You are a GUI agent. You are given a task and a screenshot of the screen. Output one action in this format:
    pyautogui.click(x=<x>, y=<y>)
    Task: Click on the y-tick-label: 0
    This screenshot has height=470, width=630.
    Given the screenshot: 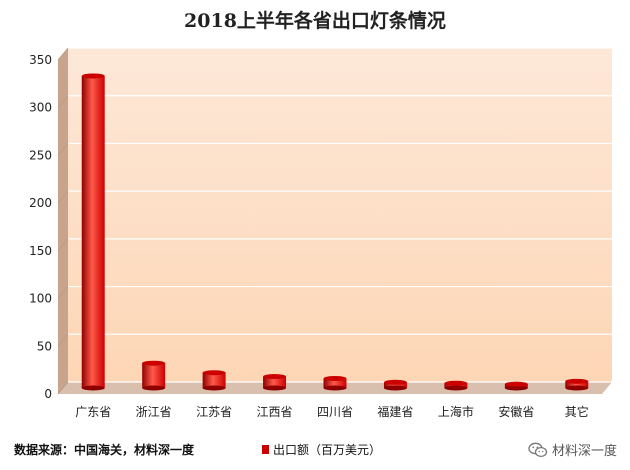 What is the action you would take?
    pyautogui.click(x=48, y=394)
    